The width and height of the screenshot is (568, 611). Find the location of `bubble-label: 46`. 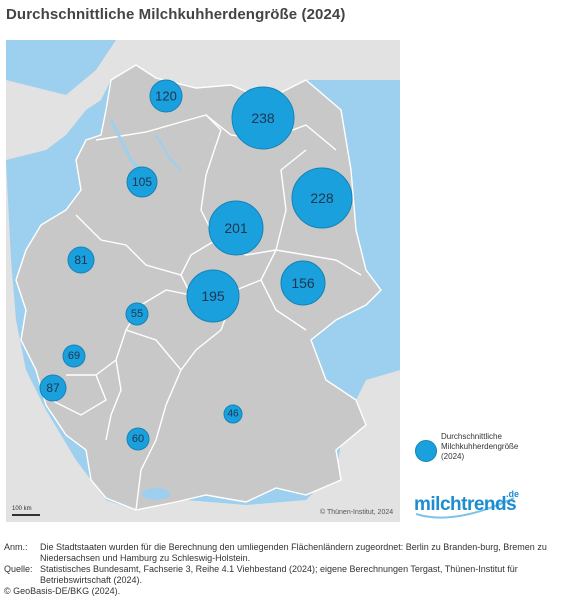

bubble-label: 46 is located at coordinates (233, 414).